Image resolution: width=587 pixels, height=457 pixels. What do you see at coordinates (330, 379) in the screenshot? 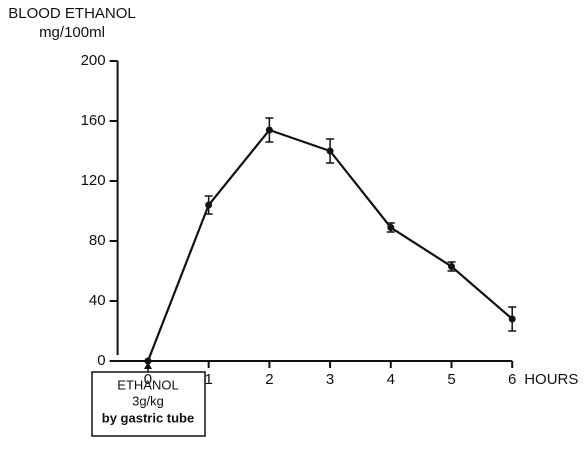
I see `x-tick-label: 3` at bounding box center [330, 379].